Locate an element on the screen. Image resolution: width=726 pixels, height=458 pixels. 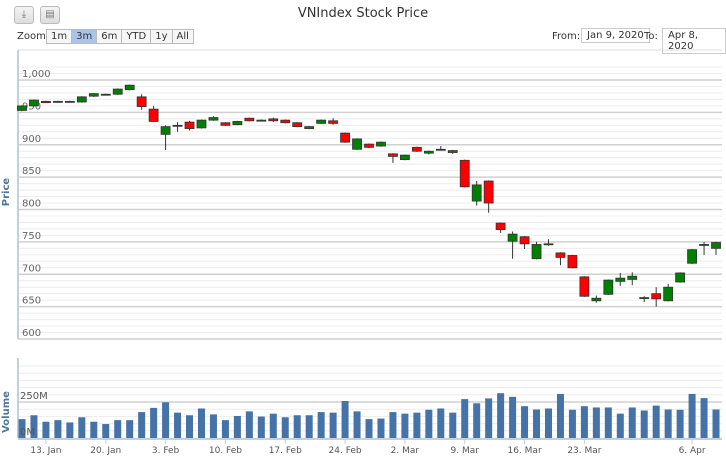
x-tick-label: 23. Mar is located at coordinates (584, 451).